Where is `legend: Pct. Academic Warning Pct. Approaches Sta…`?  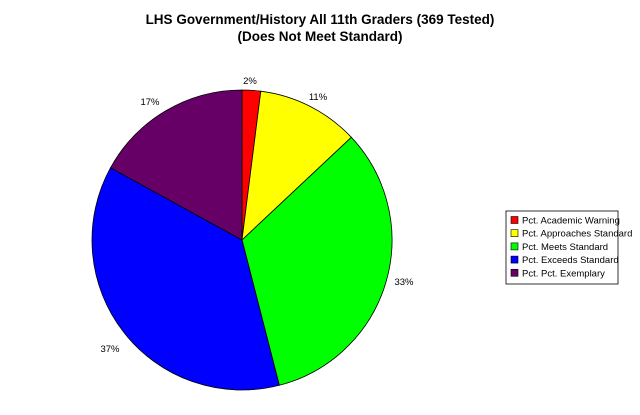
legend: Pct. Academic Warning Pct. Approaches Sta… is located at coordinates (568, 247).